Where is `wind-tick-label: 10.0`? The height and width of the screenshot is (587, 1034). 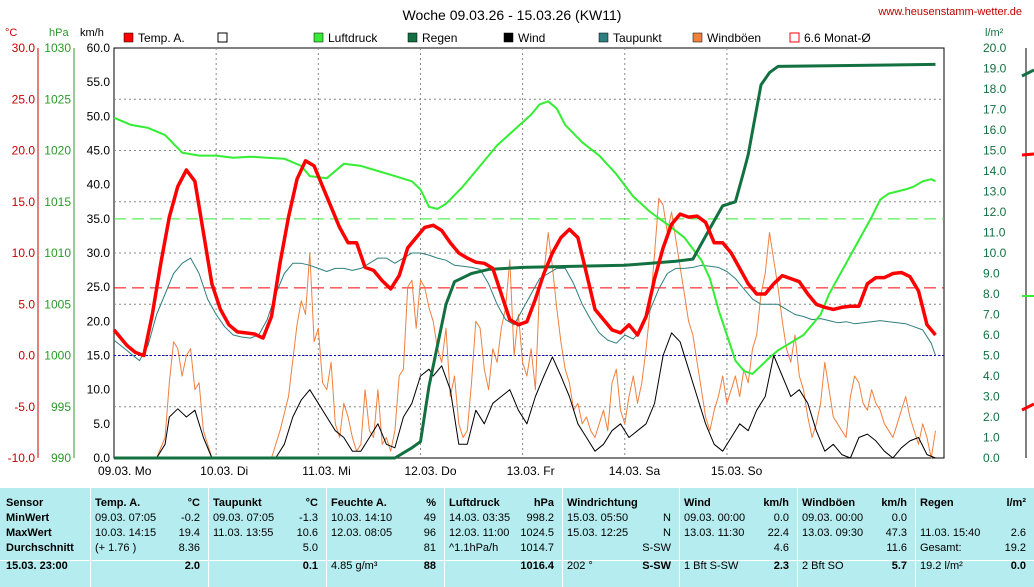 wind-tick-label: 10.0 is located at coordinates (99, 390).